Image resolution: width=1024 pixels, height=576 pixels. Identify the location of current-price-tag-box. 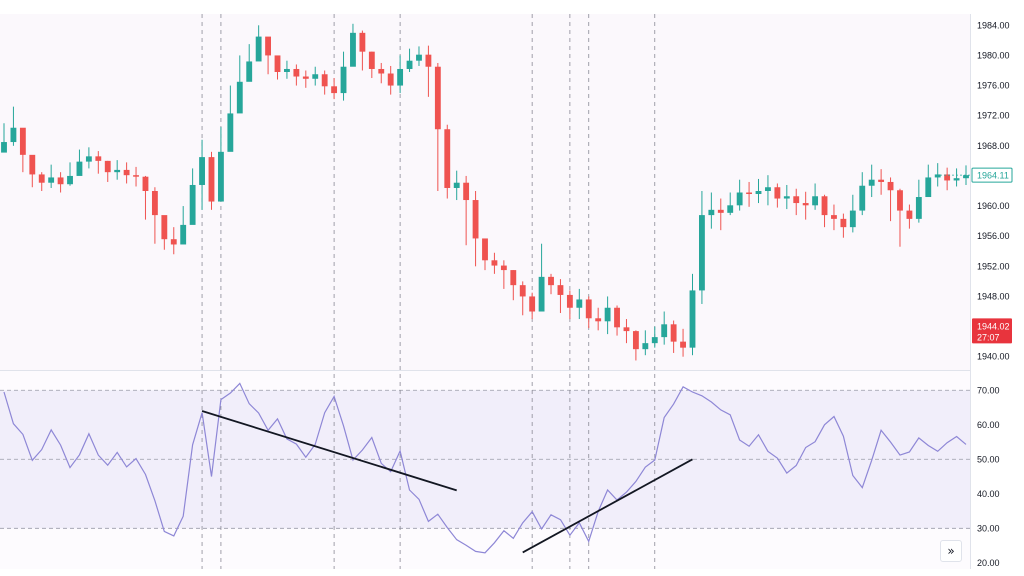
(992, 331).